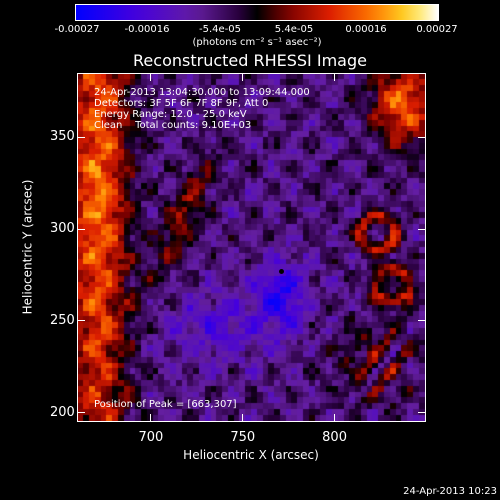 The width and height of the screenshot is (500, 500). I want to click on y-tick-label: 300, so click(62, 229).